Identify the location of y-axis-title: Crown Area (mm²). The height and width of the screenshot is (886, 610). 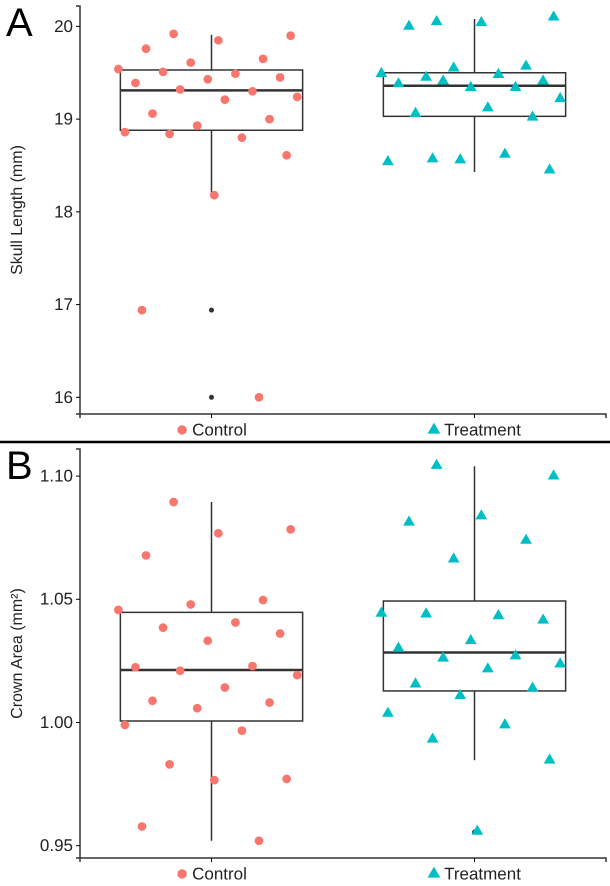
(17, 653).